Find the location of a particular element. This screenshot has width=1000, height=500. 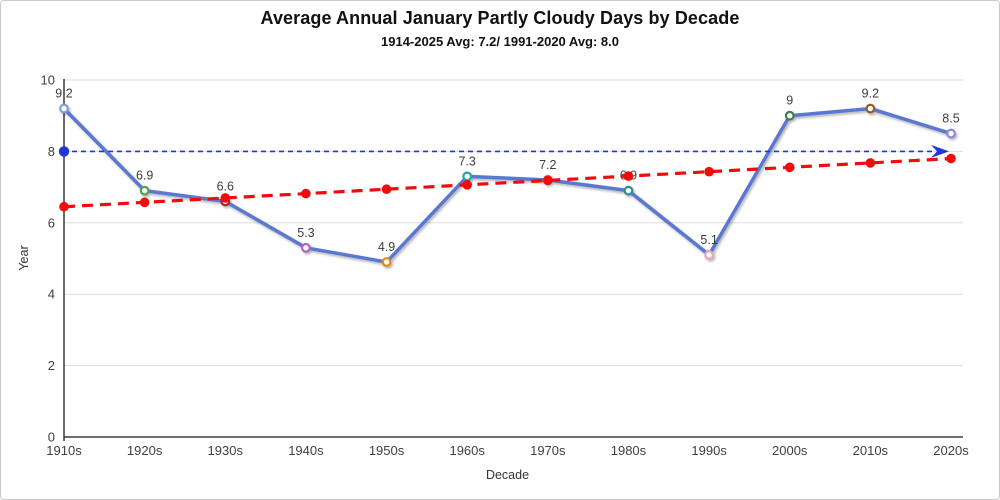

x-tick-label: 1960s is located at coordinates (467, 450).